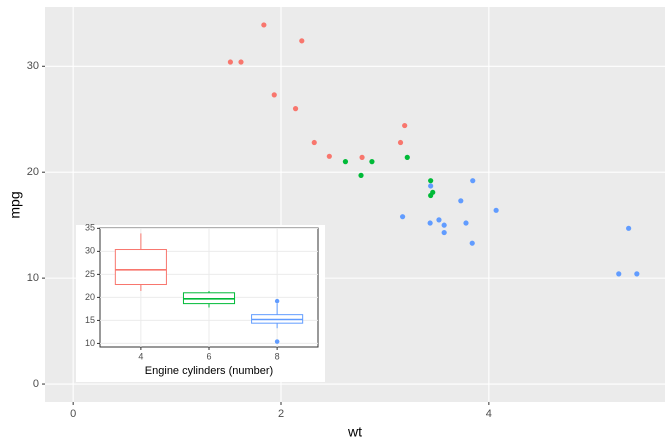  What do you see at coordinates (73, 414) in the screenshot?
I see `x-tick-label: 0` at bounding box center [73, 414].